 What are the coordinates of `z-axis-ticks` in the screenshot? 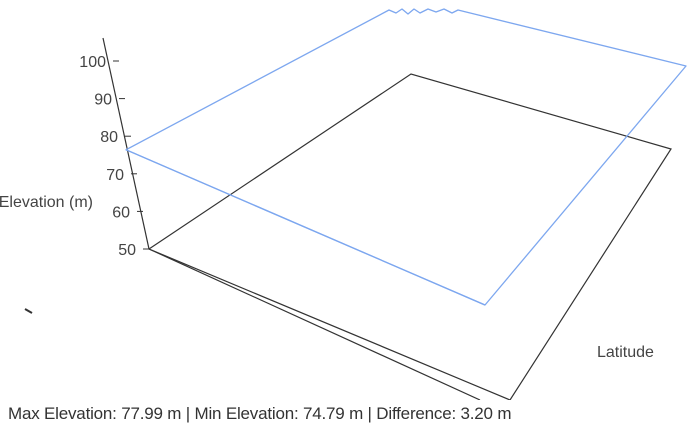 It's located at (131, 155).